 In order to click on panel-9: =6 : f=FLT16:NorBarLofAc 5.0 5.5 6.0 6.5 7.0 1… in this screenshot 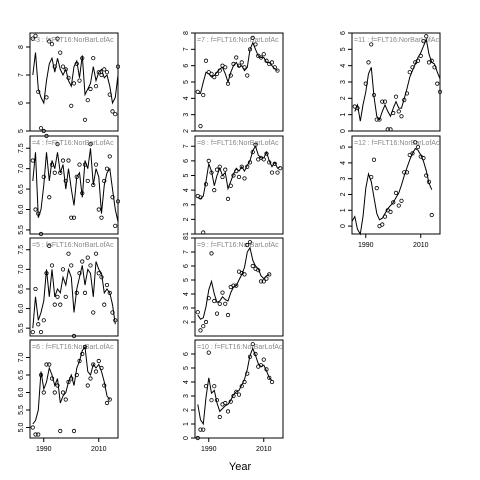, I will do `click(68, 396)`.